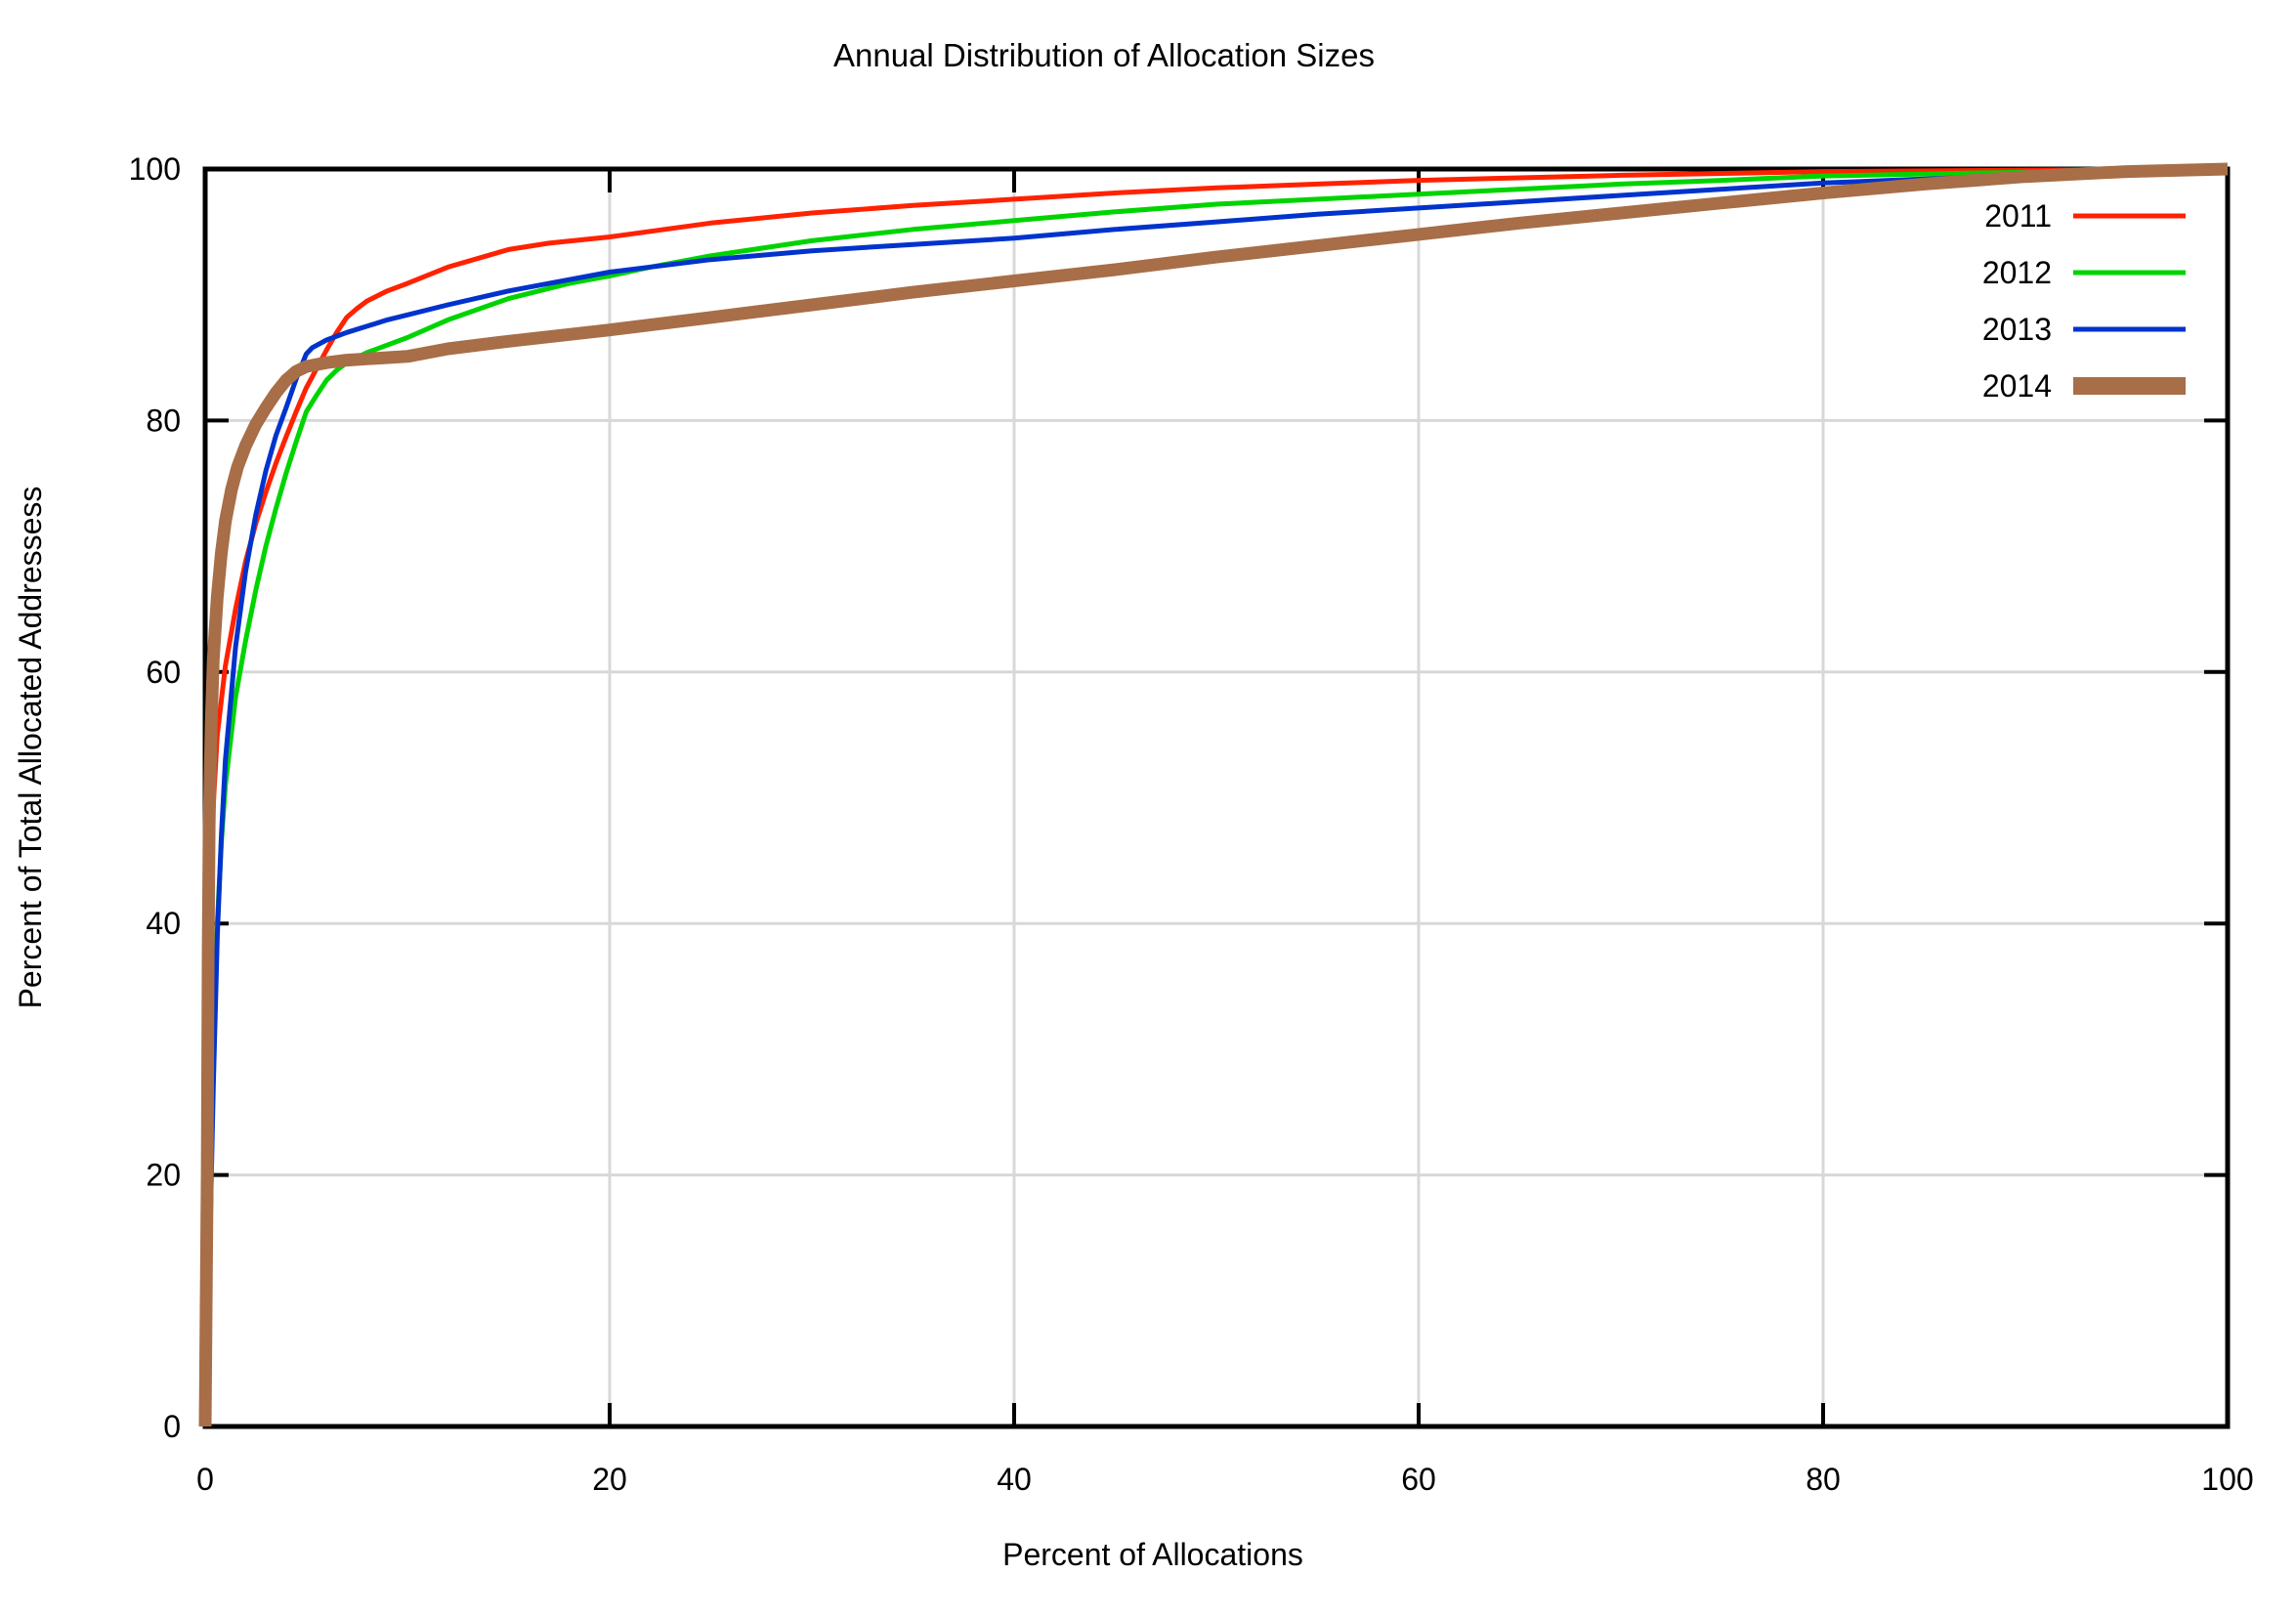  I want to click on y-tick-label-100: 100, so click(155, 169).